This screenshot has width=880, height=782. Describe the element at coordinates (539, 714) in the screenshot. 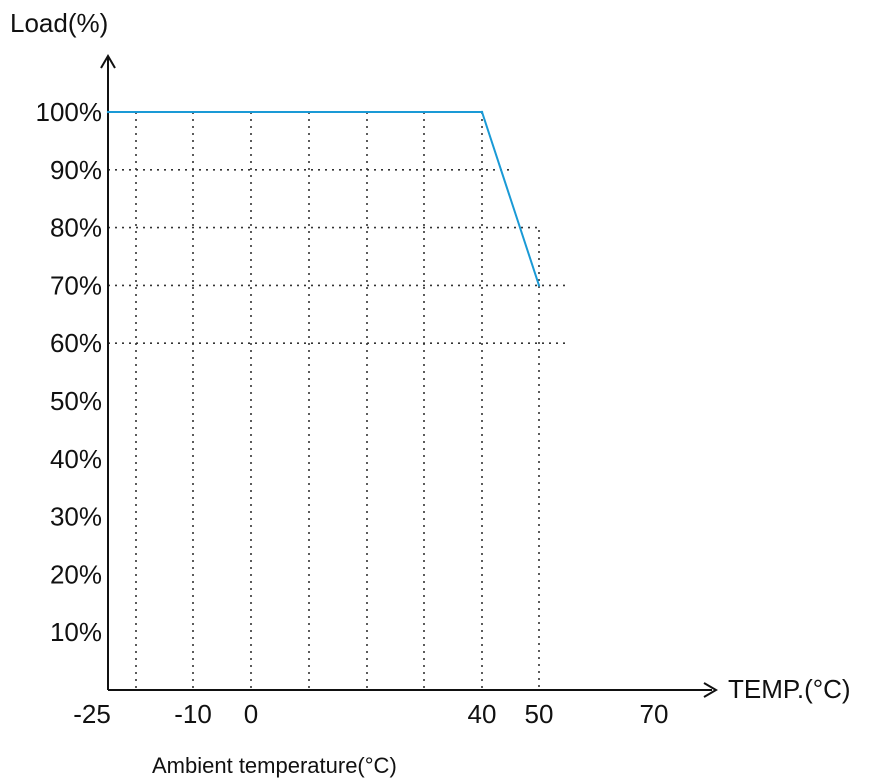

I see `x-tick-label: 50` at that location.